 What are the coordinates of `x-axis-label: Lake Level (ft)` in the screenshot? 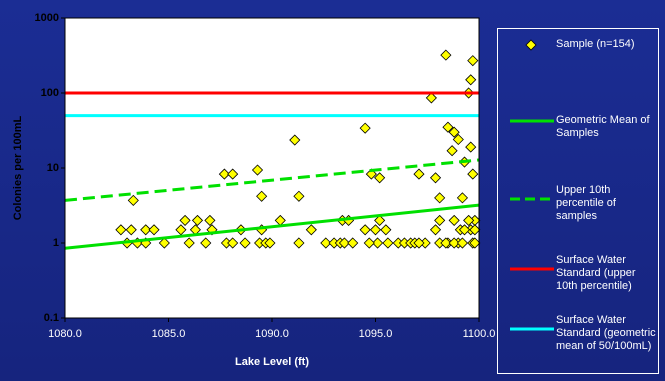 It's located at (272, 362).